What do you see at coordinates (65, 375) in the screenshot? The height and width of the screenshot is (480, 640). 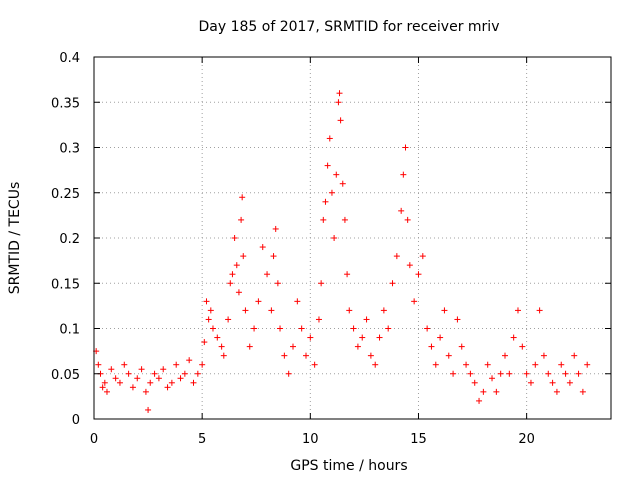 I see `y-tick-label: 0.05` at bounding box center [65, 375].